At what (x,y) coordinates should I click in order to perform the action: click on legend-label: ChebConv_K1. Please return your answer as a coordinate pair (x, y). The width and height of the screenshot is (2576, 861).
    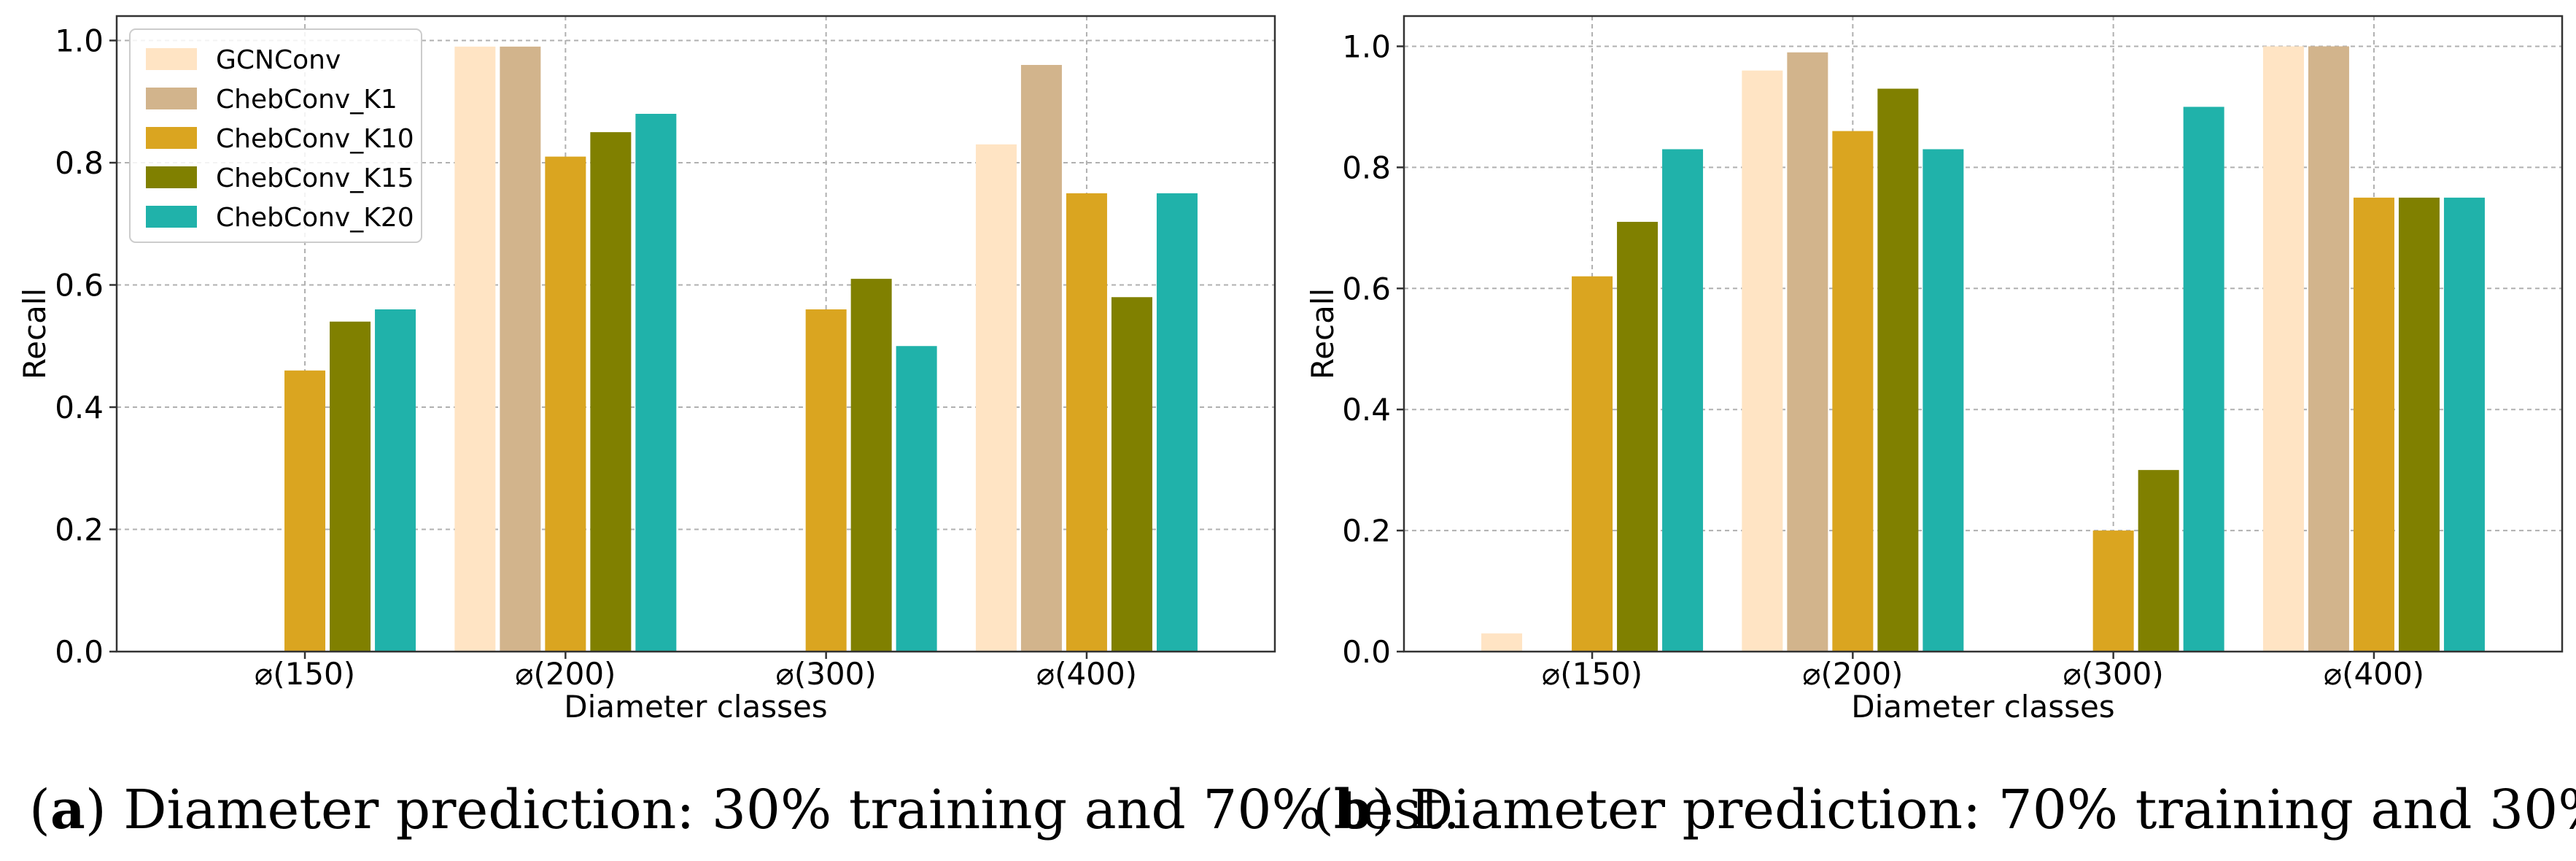
    Looking at the image, I should click on (307, 100).